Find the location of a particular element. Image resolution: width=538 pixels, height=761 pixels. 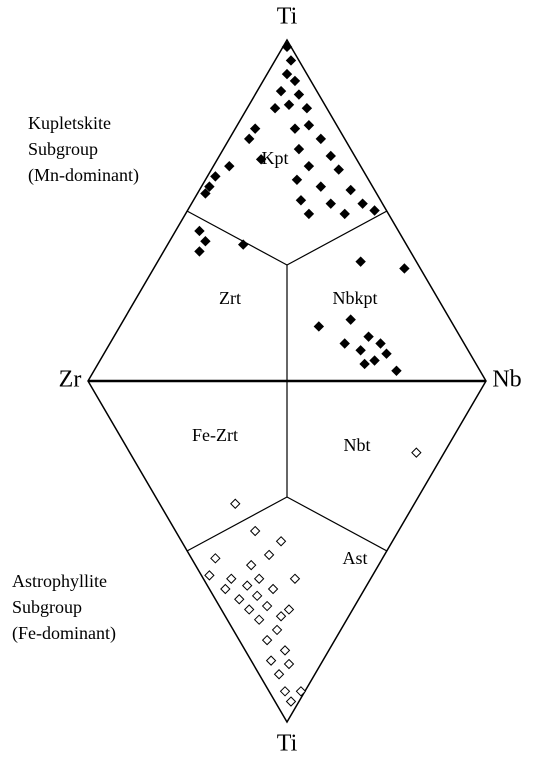

field-label: Nbkpt is located at coordinates (355, 298).